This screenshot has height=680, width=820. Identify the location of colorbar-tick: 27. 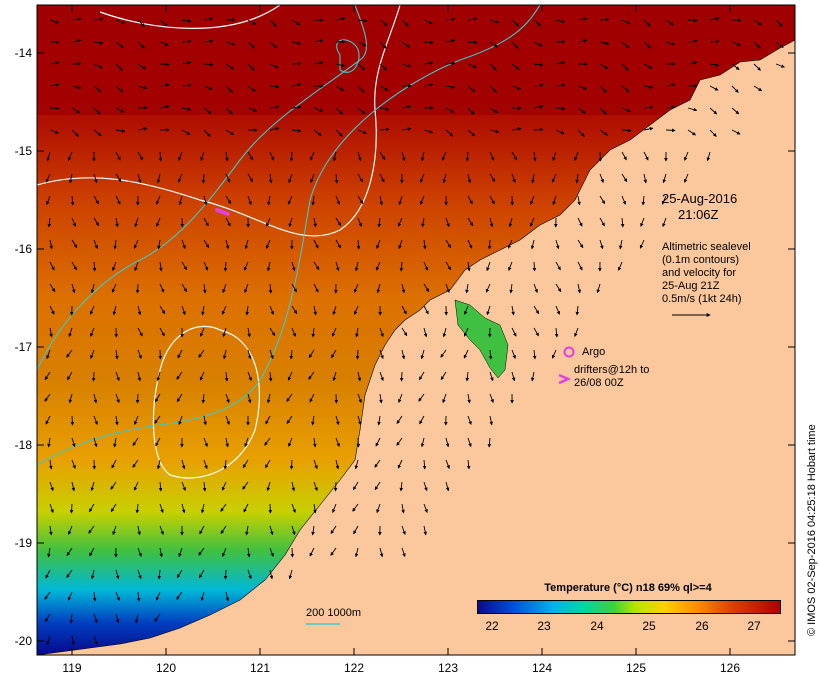
(754, 626).